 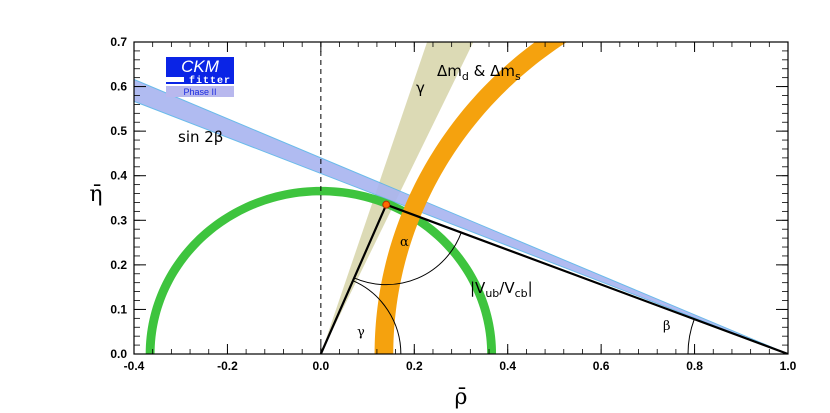 I want to click on y-tick-label: 0.1, so click(x=118, y=309).